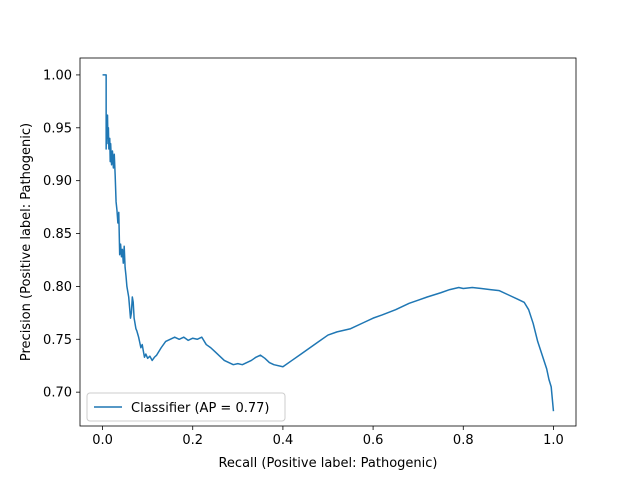 Image resolution: width=640 pixels, height=480 pixels. What do you see at coordinates (26, 242) in the screenshot?
I see `y-axis-label: Precision (Positive label: Pathogenic)` at bounding box center [26, 242].